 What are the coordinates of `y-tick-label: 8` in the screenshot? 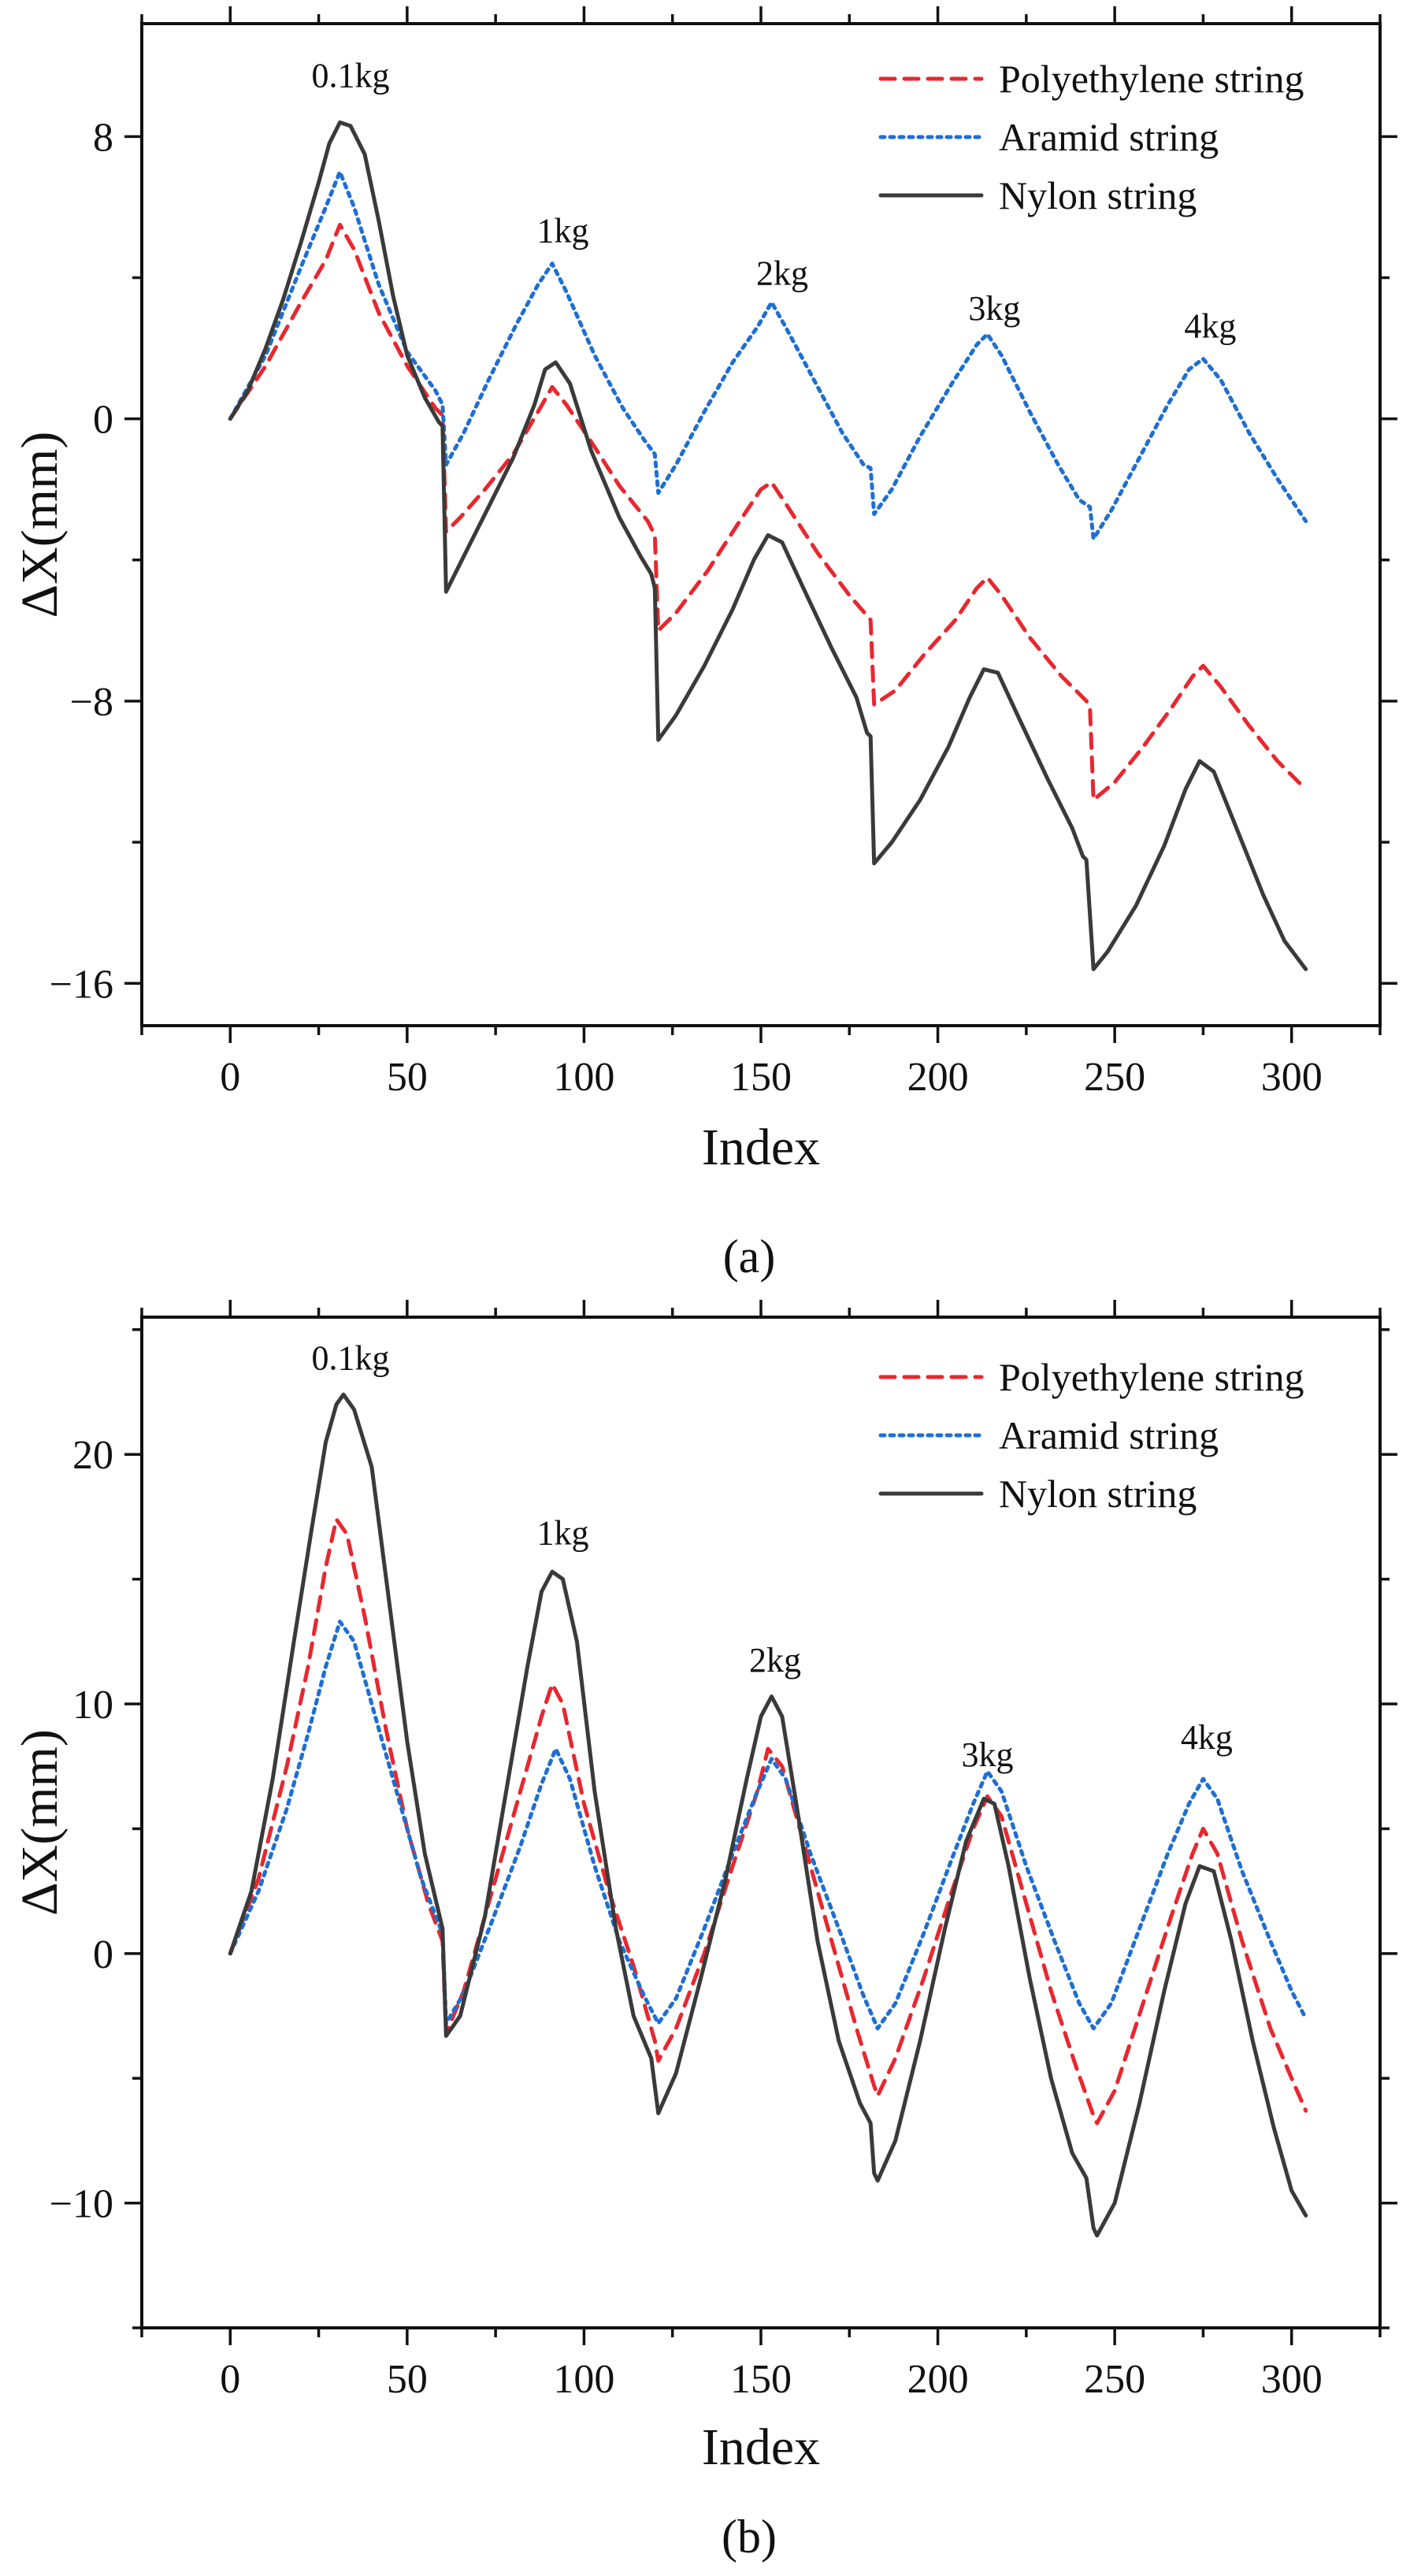 It's located at (103, 137).